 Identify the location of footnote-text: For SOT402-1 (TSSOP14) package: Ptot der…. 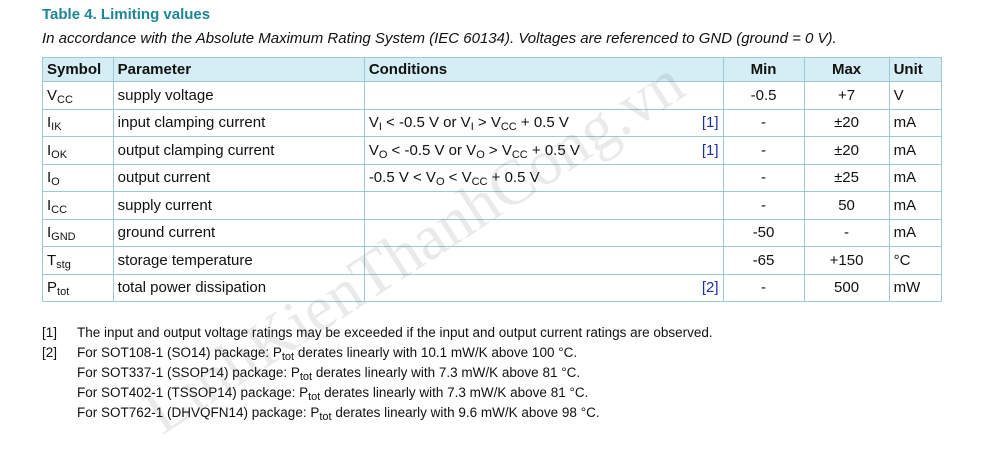
(333, 393).